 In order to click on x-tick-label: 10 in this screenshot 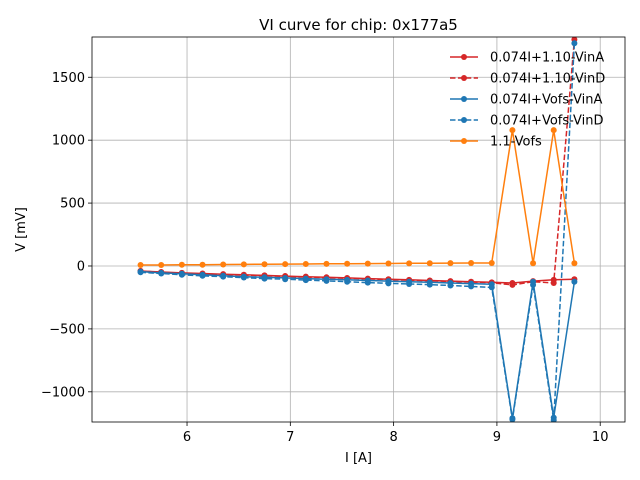, I will do `click(600, 437)`.